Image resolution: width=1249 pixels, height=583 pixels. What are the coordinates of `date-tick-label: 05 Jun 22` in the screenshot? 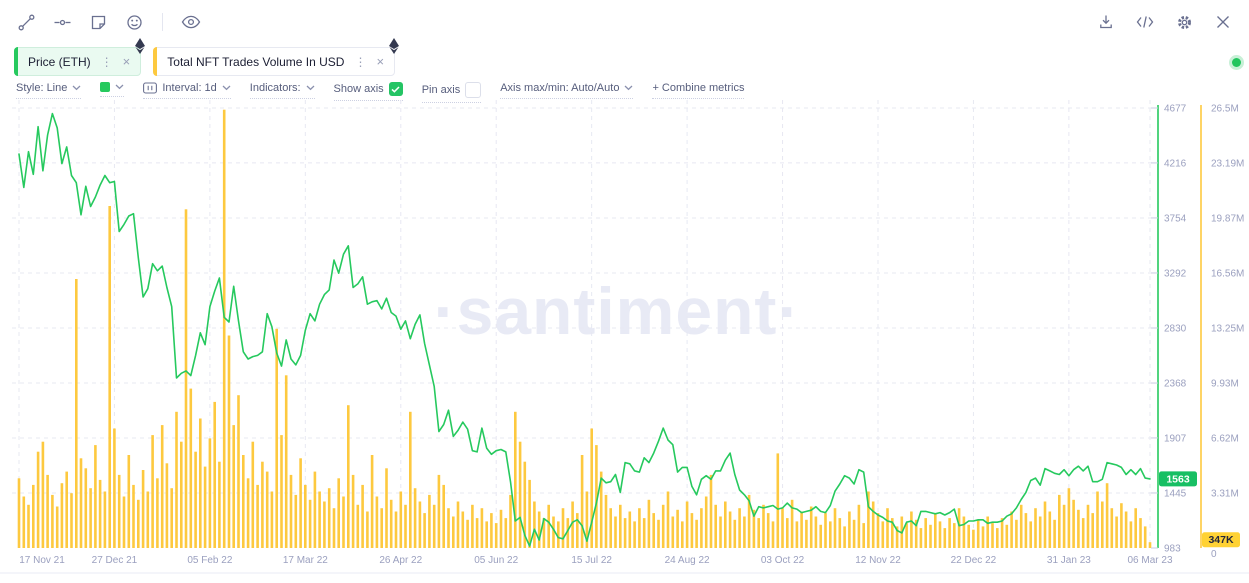 It's located at (496, 560).